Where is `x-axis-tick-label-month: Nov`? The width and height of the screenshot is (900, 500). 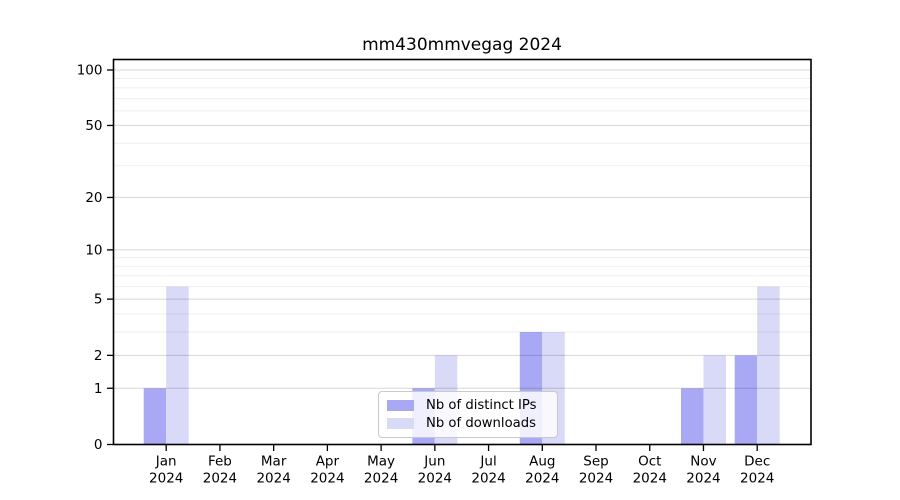 x-axis-tick-label-month: Nov is located at coordinates (703, 462).